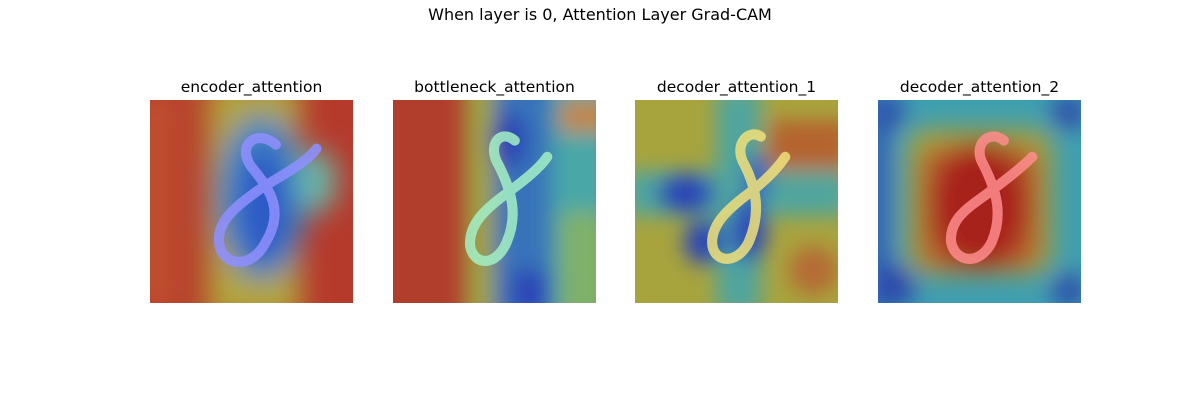  Describe the element at coordinates (251, 87) in the screenshot. I see `panel-title-encoder-attention: encoder_attention` at that location.